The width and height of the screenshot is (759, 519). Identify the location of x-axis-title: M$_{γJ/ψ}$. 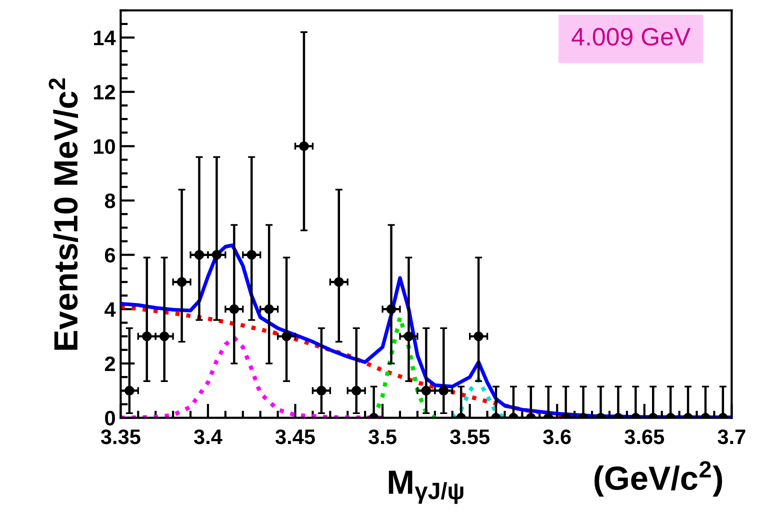
(426, 487).